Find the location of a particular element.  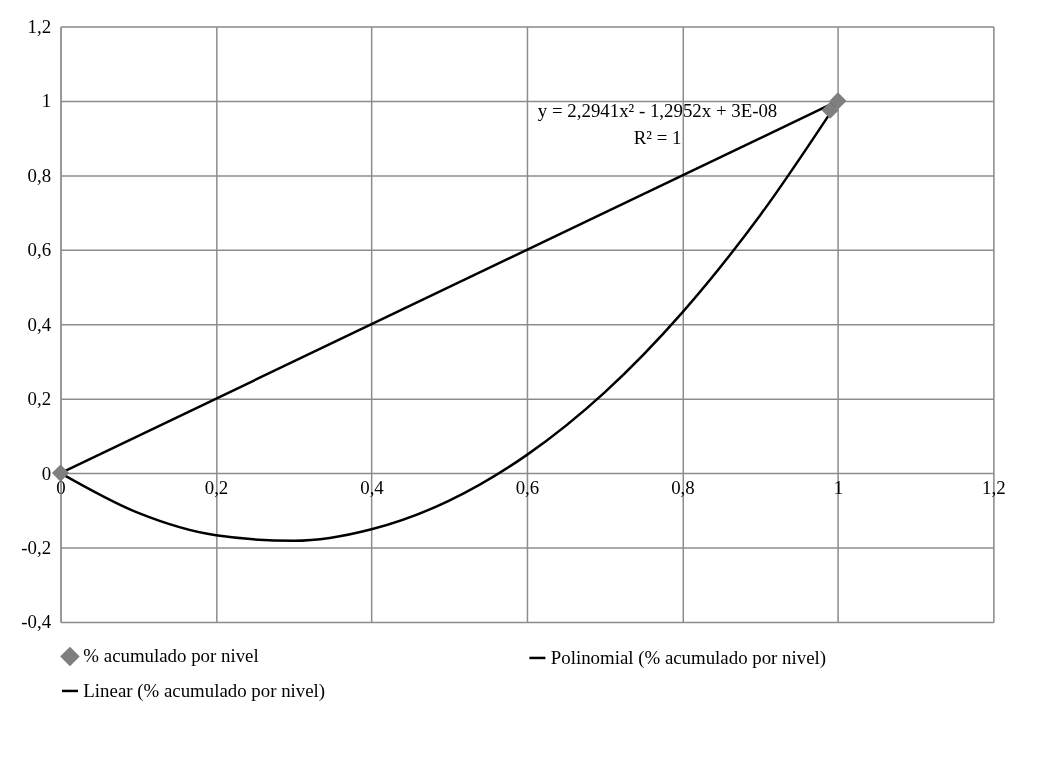

y-tick-label: -0,2 is located at coordinates (36, 547).